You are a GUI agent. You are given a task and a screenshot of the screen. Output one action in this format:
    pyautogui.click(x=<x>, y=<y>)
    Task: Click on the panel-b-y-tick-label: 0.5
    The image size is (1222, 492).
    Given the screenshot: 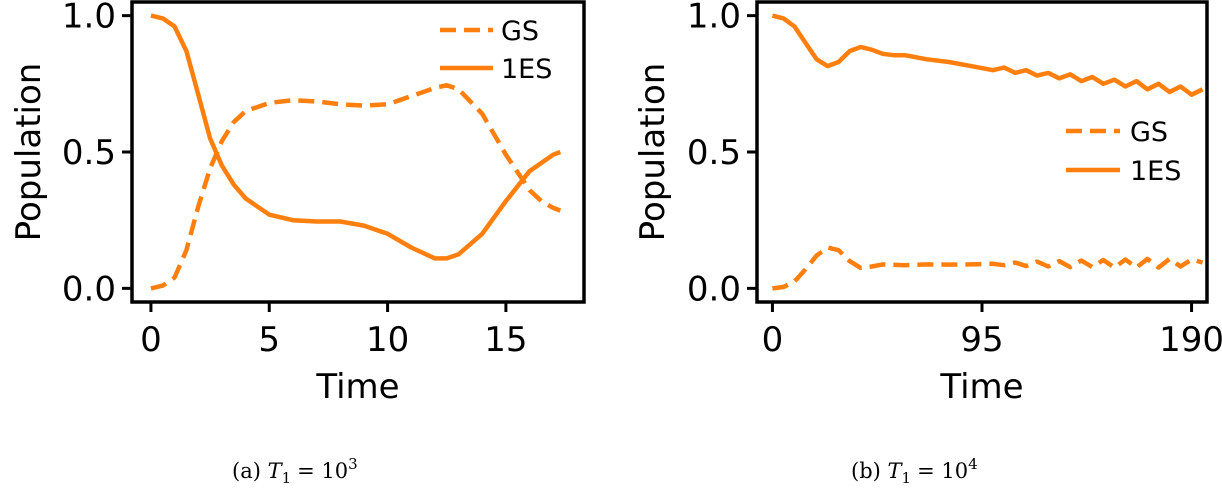 What is the action you would take?
    pyautogui.click(x=714, y=153)
    